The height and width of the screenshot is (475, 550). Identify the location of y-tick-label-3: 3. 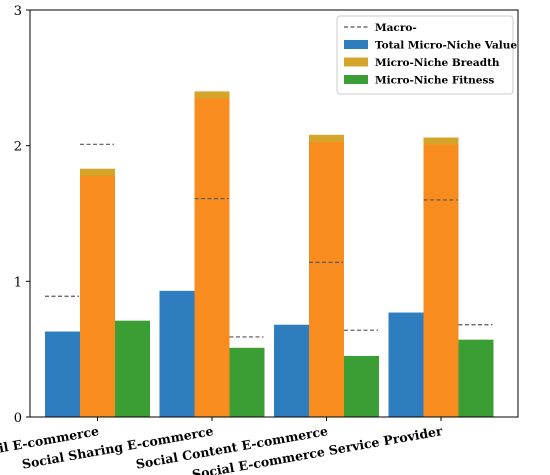
(18, 11).